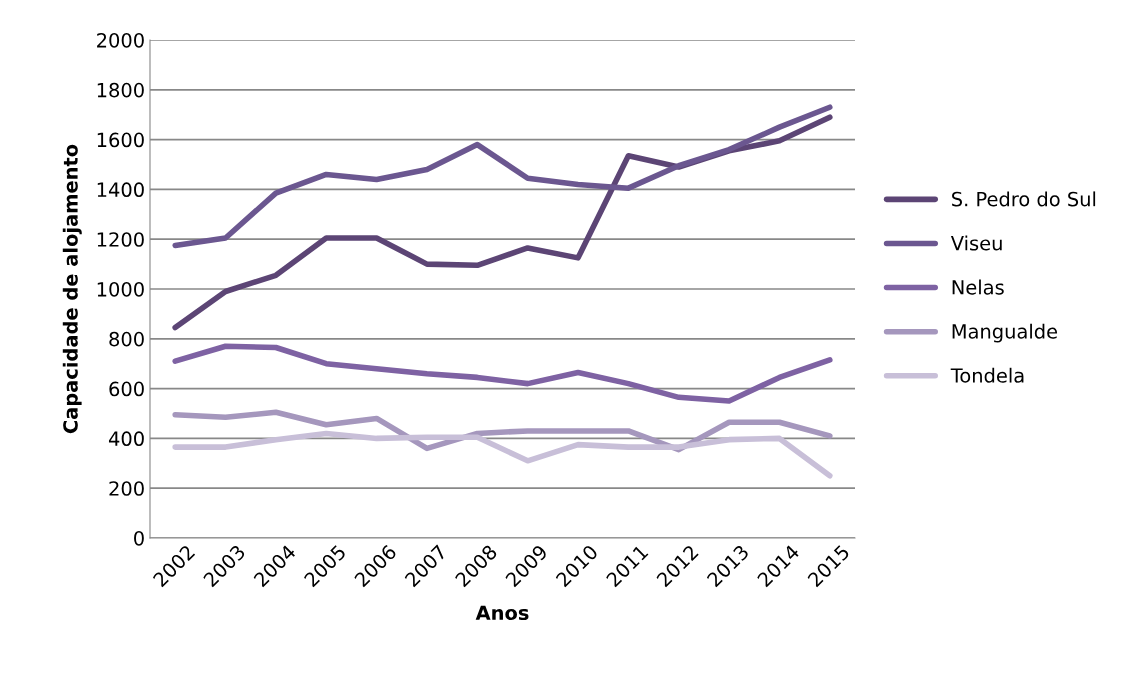 The width and height of the screenshot is (1131, 684). I want to click on y-tick-label: 2000, so click(120, 40).